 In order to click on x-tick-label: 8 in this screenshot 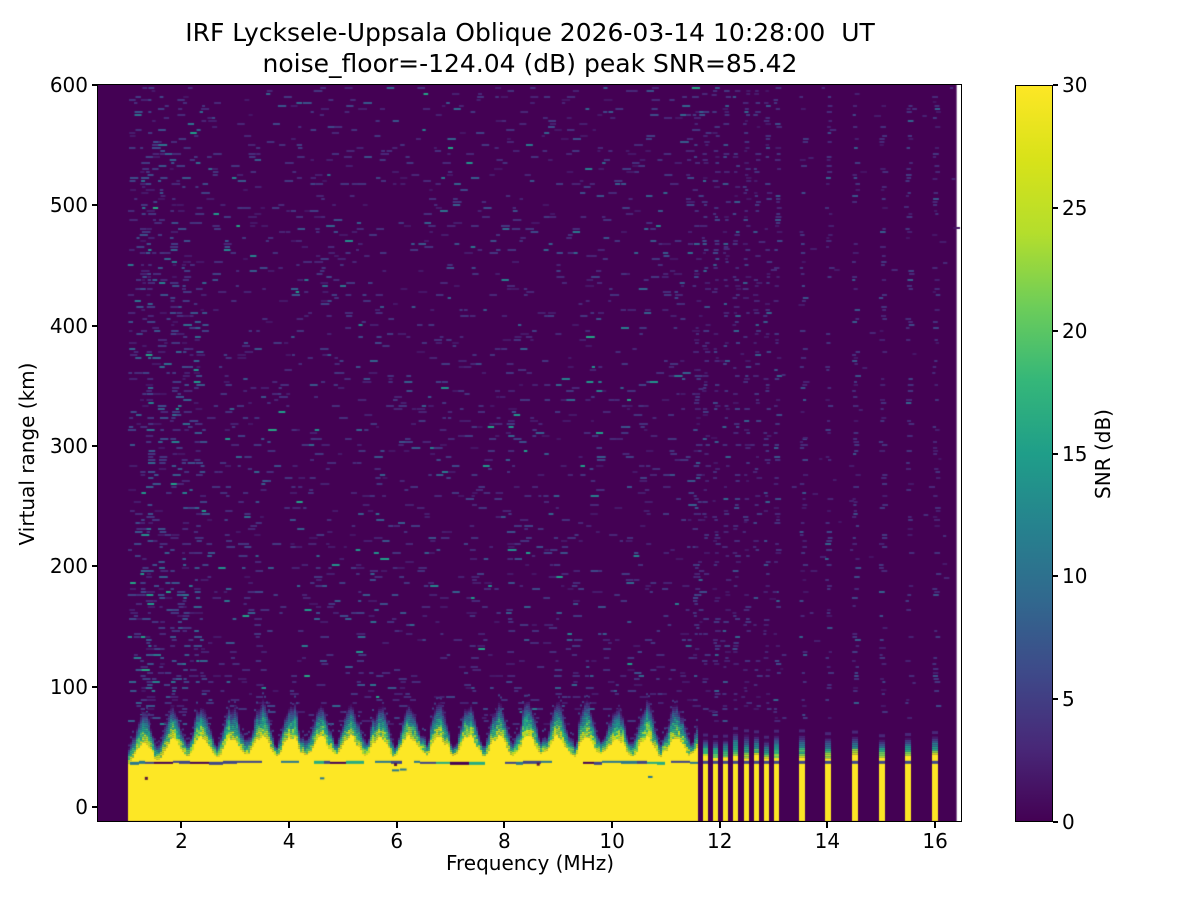, I will do `click(504, 841)`.